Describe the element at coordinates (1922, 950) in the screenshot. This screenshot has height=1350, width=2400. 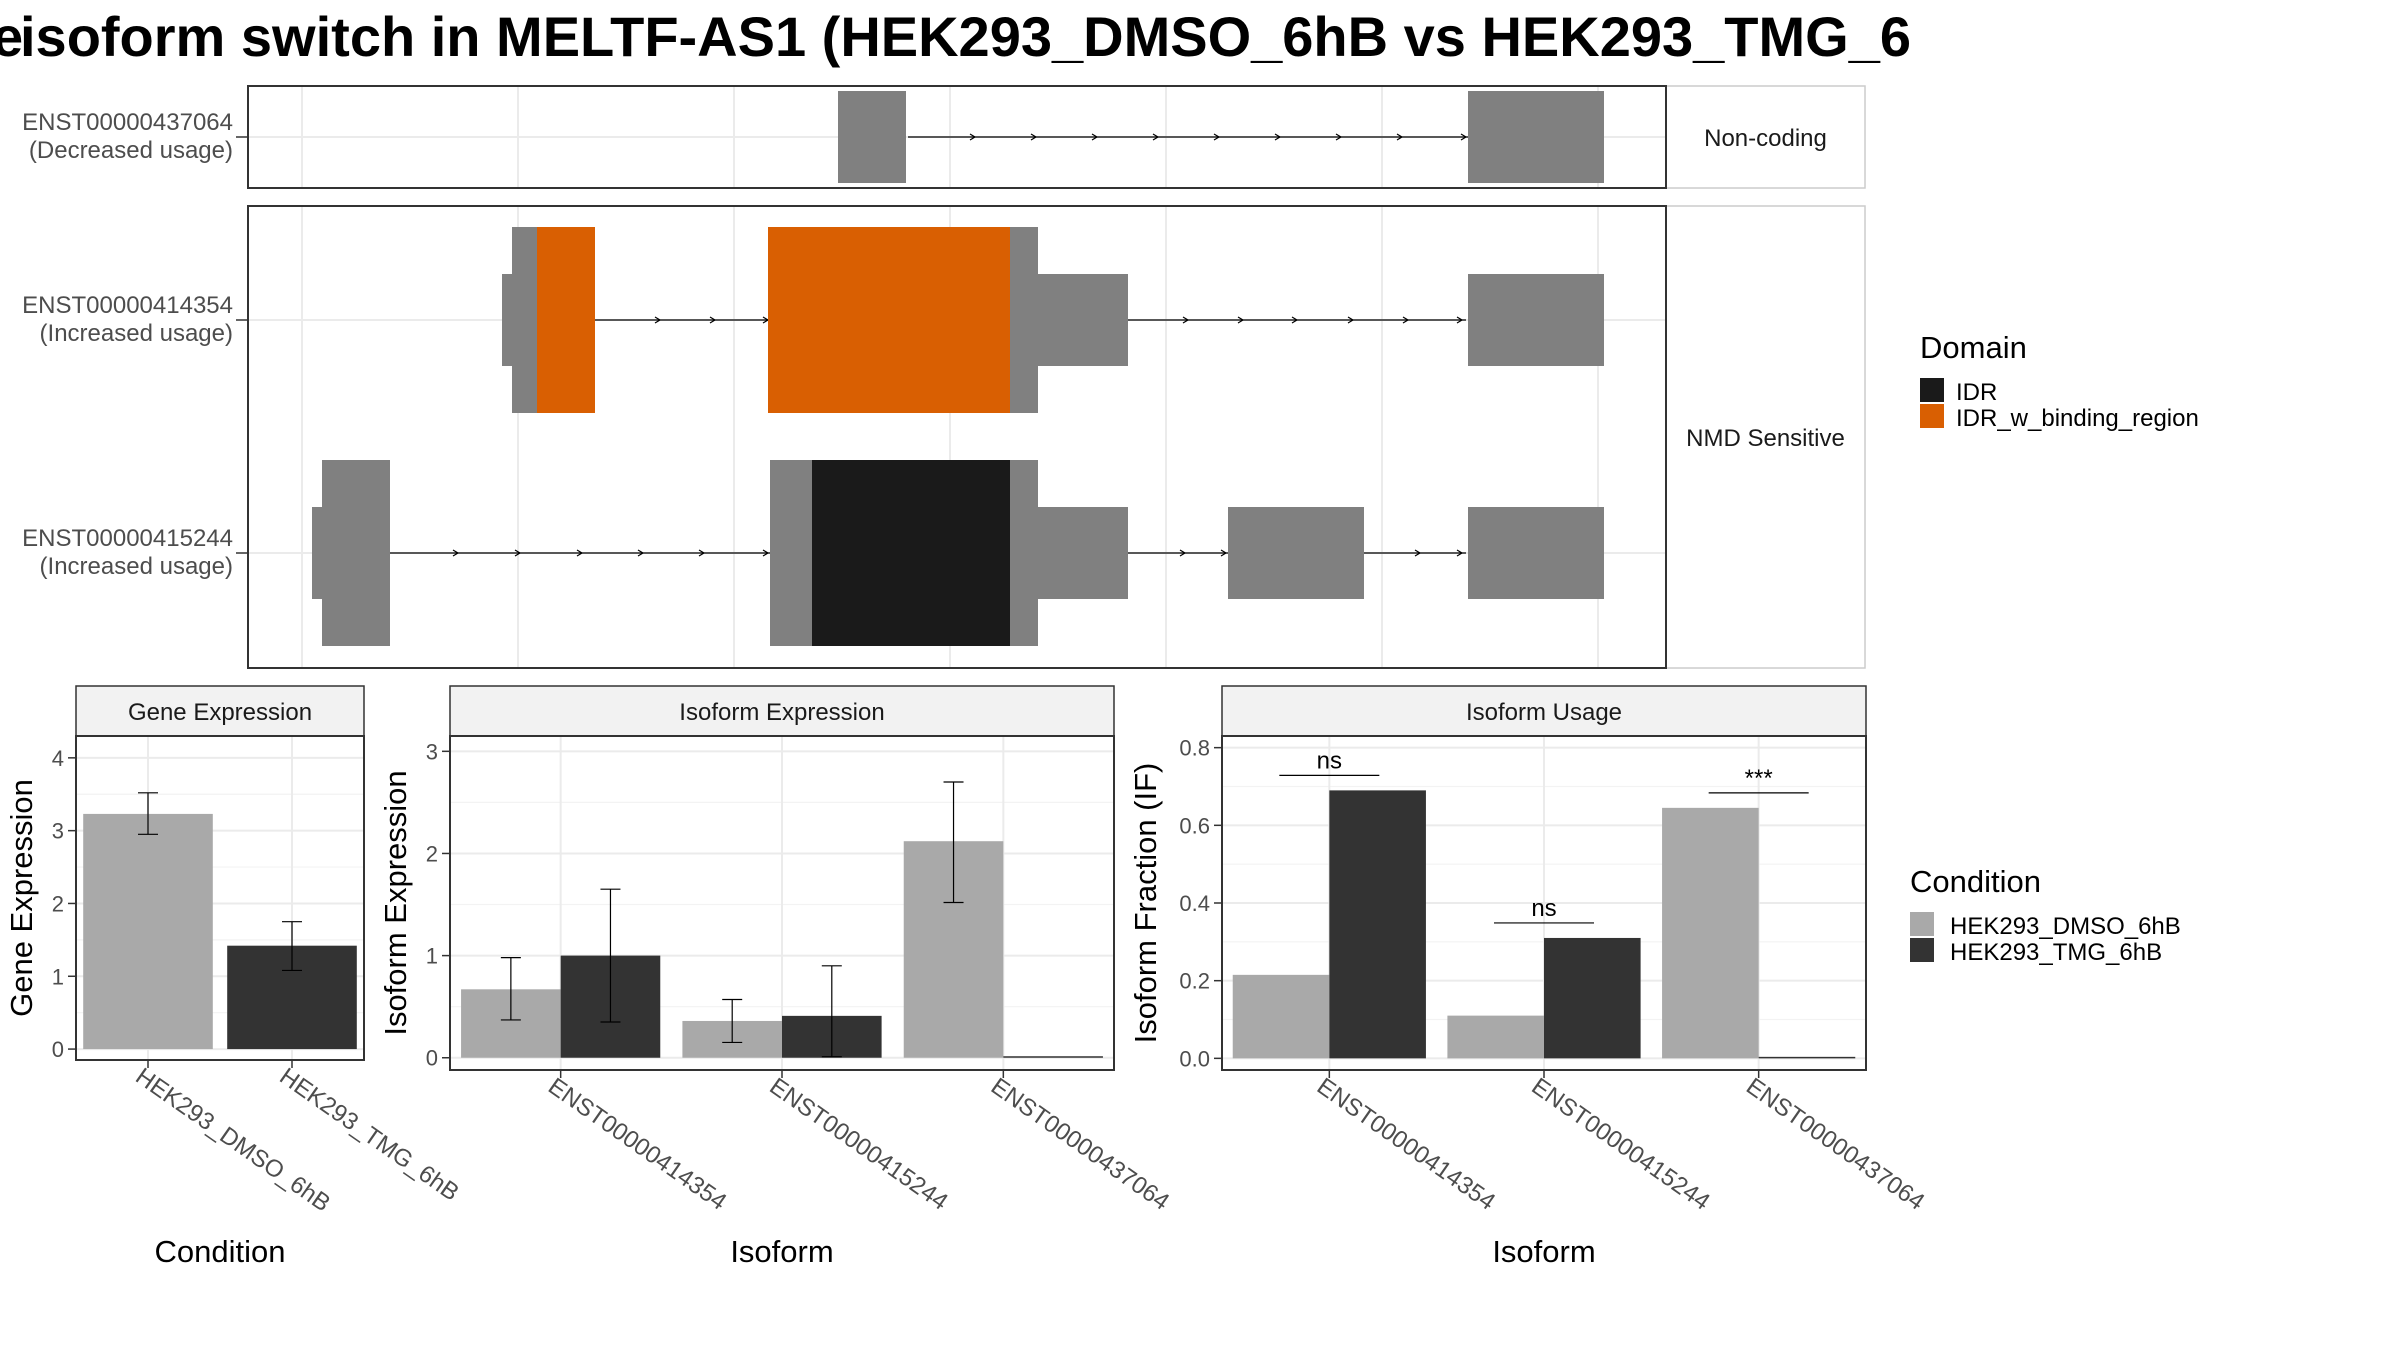
I see `legend-key-tmg` at that location.